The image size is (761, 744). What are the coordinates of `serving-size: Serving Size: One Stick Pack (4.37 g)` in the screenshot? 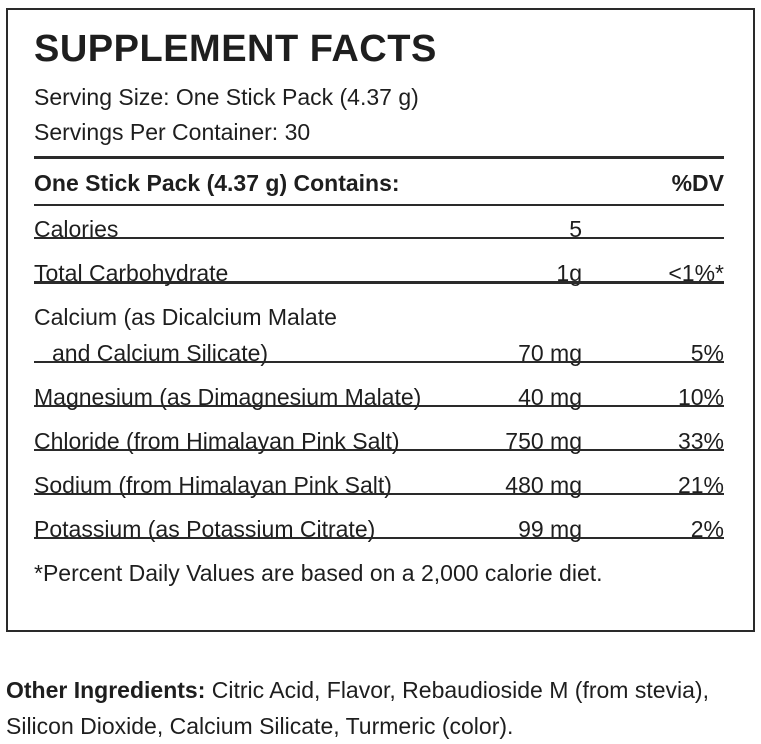 It's located at (226, 97).